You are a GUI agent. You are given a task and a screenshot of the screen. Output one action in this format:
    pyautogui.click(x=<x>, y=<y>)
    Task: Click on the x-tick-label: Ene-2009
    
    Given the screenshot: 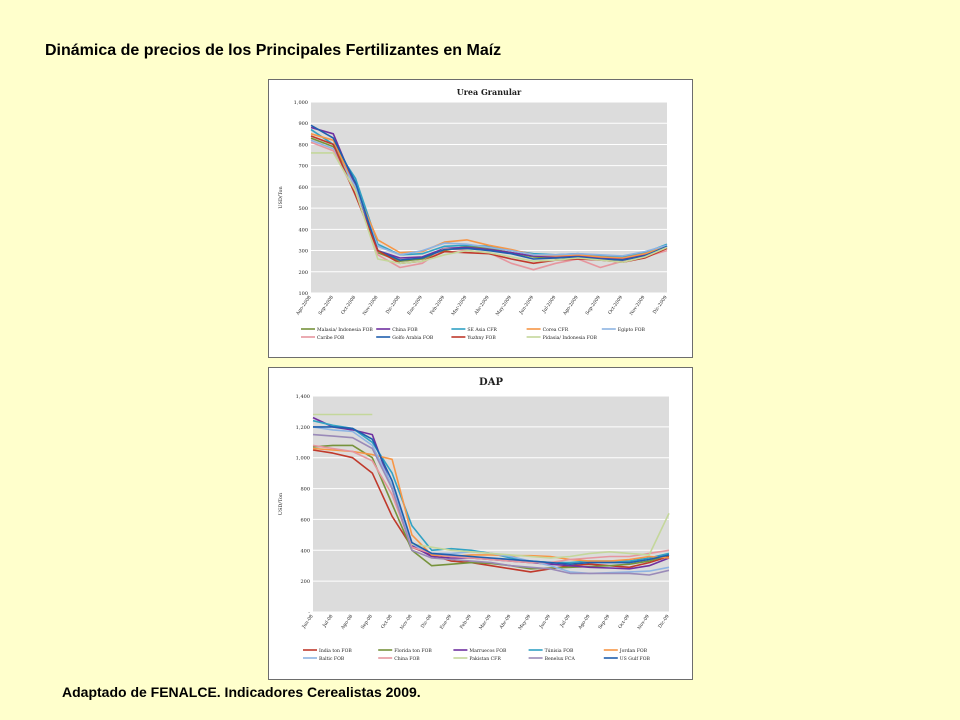 What is the action you would take?
    pyautogui.click(x=415, y=306)
    